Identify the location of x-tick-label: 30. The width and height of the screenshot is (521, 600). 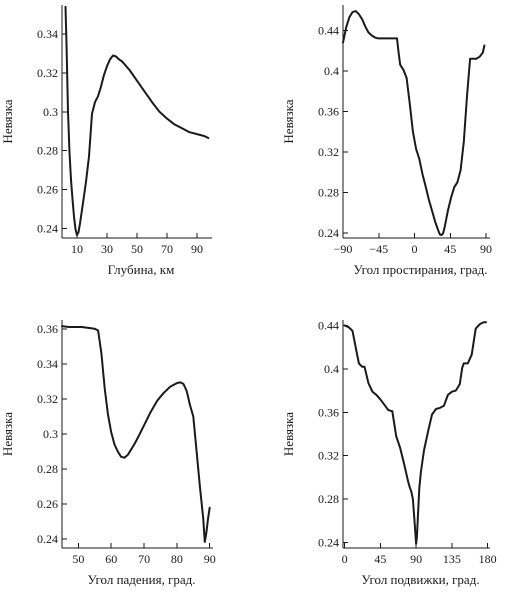
(107, 249).